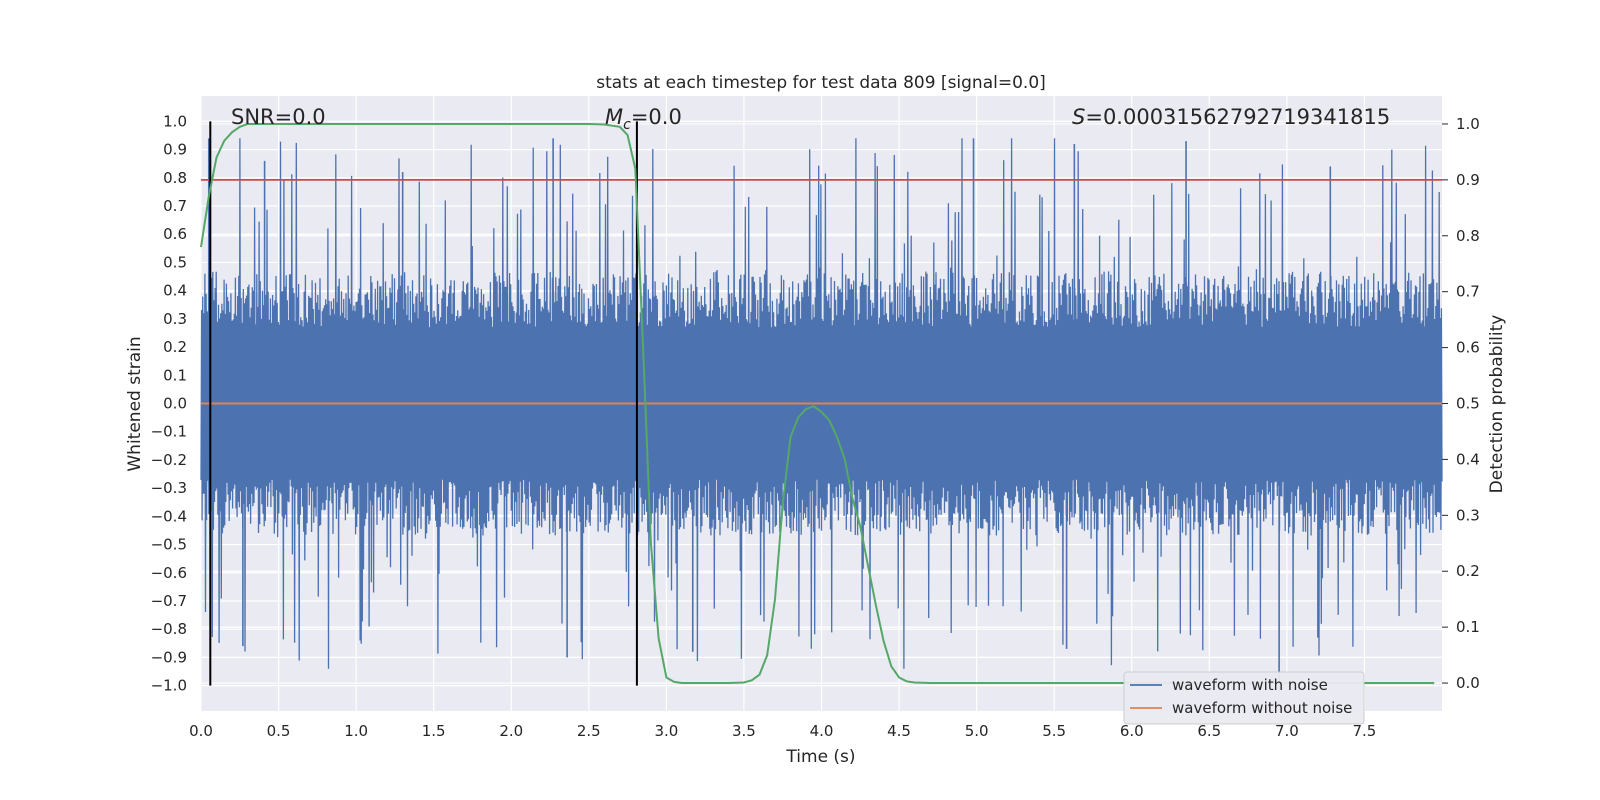 Image resolution: width=1600 pixels, height=800 pixels. What do you see at coordinates (744, 731) in the screenshot?
I see `x-tick-label: 3.5` at bounding box center [744, 731].